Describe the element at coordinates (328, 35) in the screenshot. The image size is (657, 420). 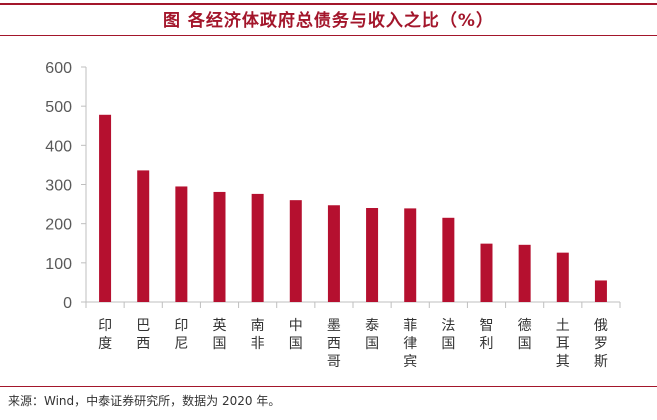
I see `title-rule` at that location.